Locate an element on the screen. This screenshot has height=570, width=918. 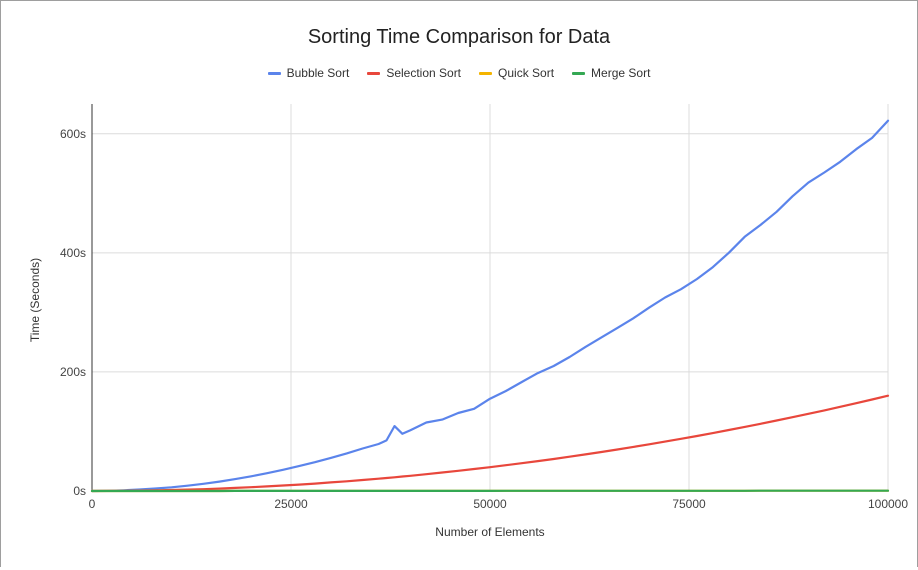
legend-label-quick-sort: Quick Sort is located at coordinates (526, 73).